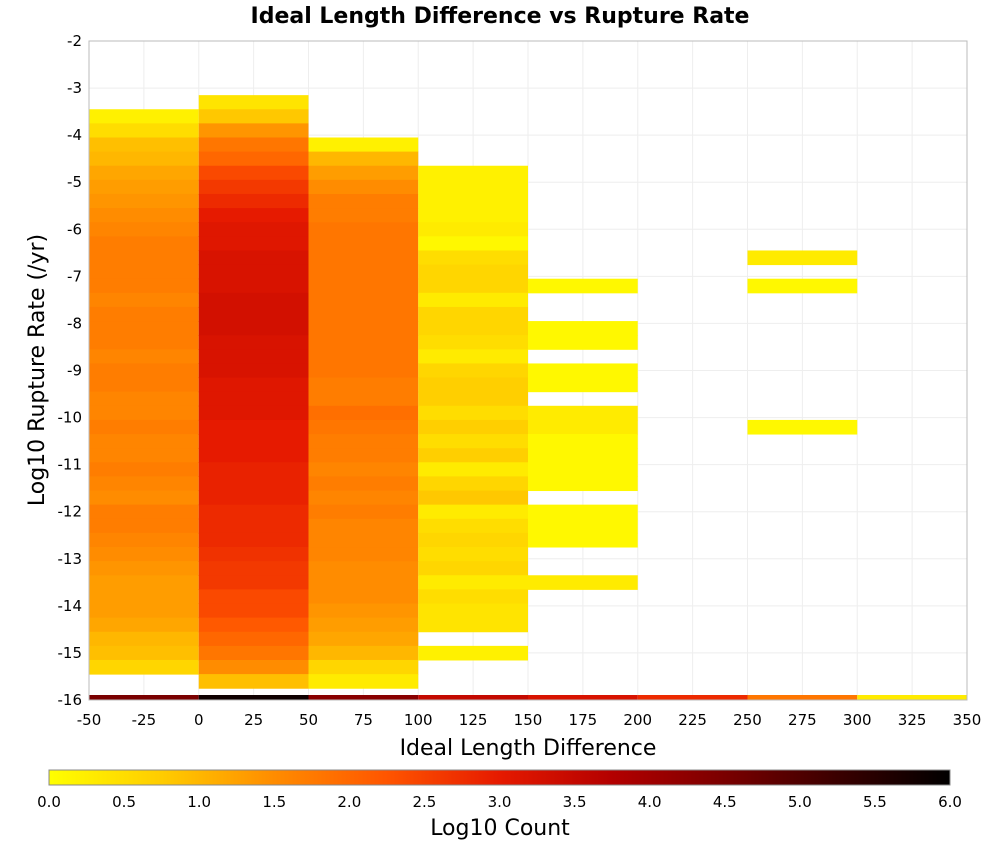  I want to click on x-tick-label: 275, so click(802, 720).